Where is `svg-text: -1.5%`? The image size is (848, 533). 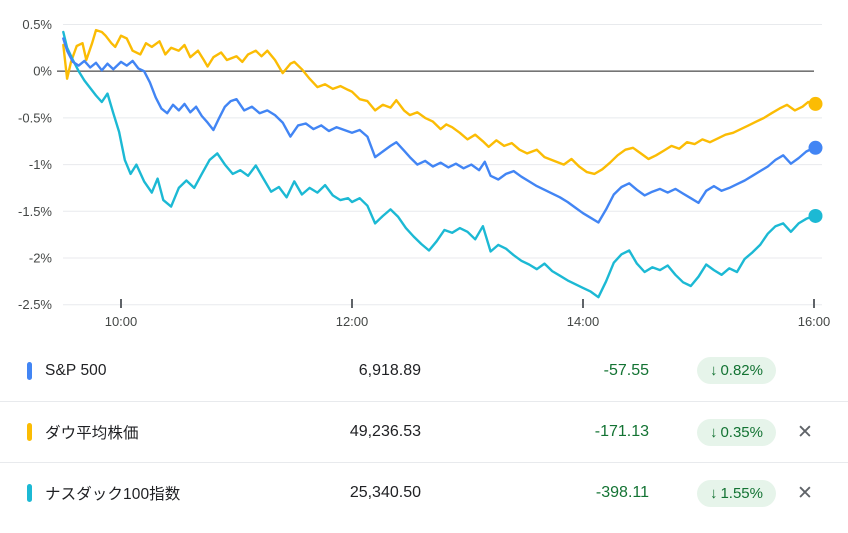
svg-text: -1.5% is located at coordinates (35, 211).